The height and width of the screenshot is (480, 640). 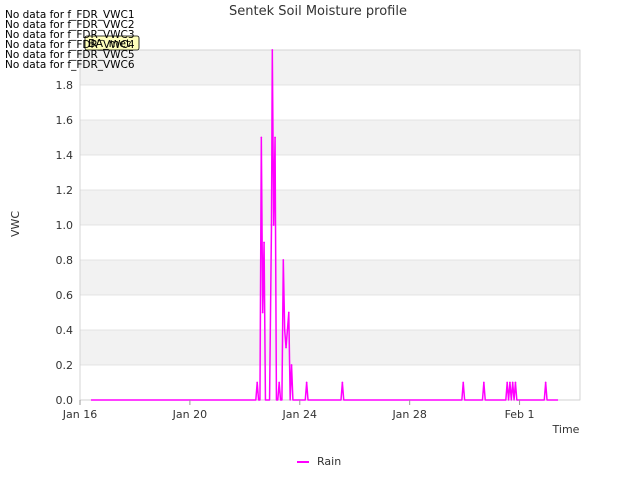 I want to click on y-tick-label: 0.0, so click(x=65, y=400).